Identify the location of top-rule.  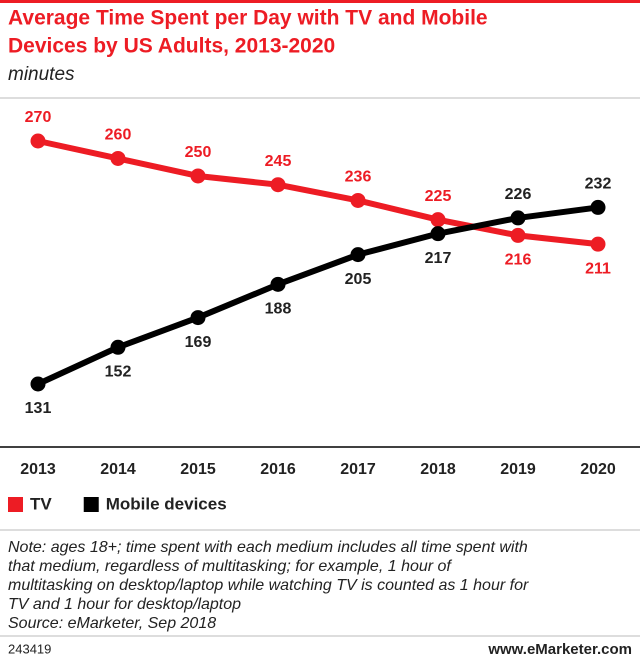
(320, 1).